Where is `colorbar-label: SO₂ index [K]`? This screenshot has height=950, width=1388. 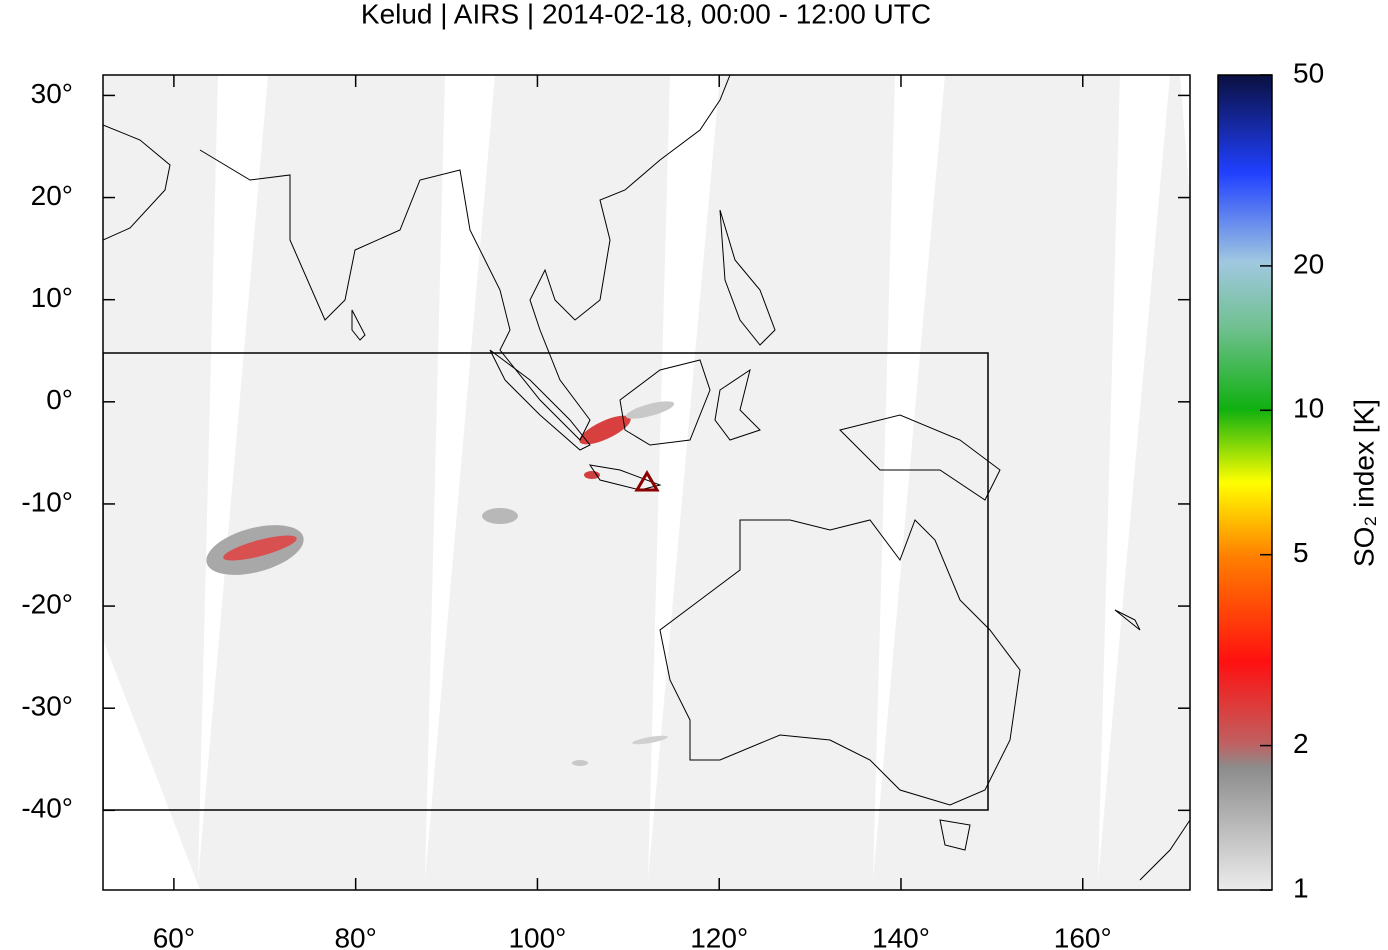
colorbar-label: SO₂ index [K] is located at coordinates (1363, 483).